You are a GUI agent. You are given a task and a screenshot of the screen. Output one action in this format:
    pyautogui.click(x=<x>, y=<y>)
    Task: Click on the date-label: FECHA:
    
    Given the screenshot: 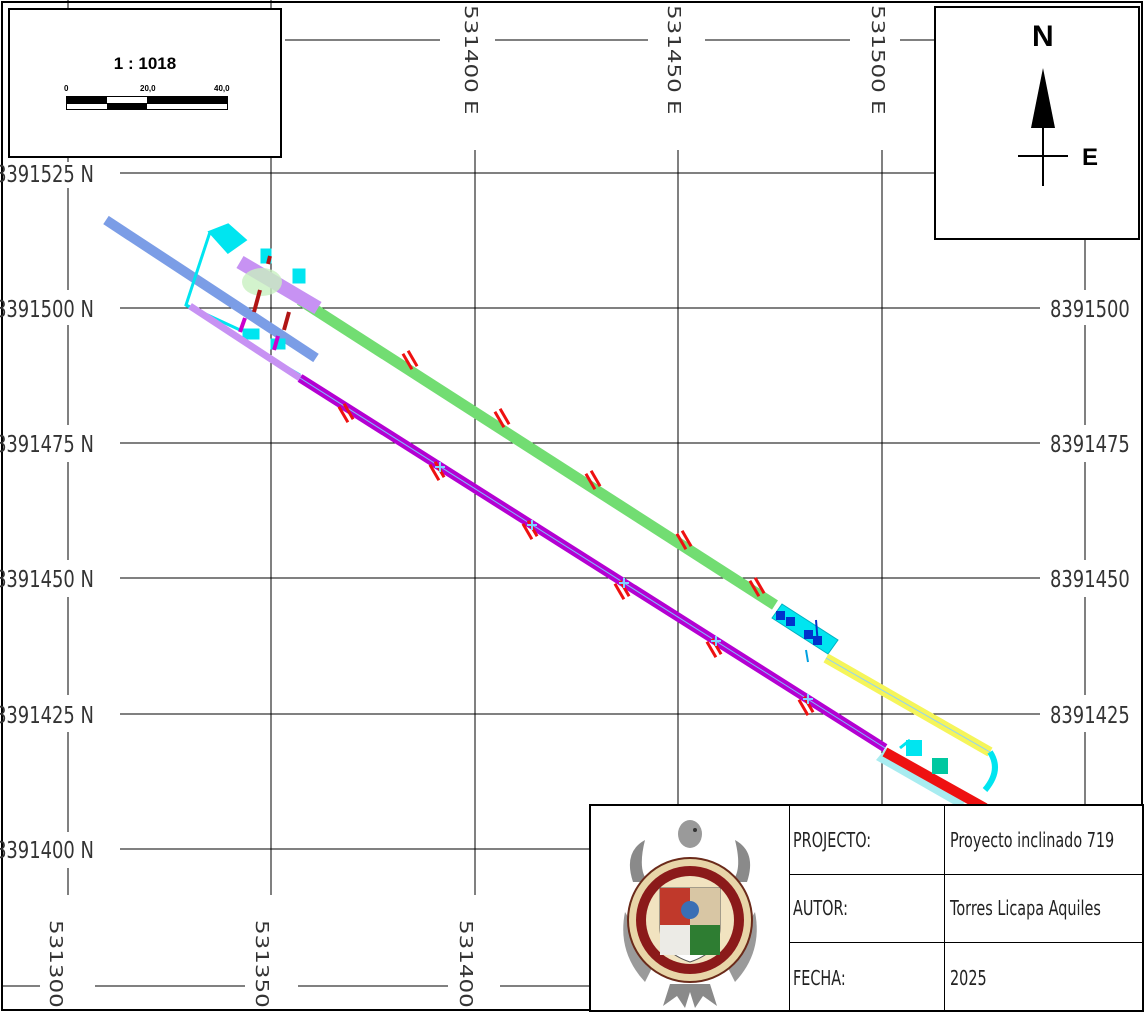 What is the action you would take?
    pyautogui.click(x=819, y=978)
    